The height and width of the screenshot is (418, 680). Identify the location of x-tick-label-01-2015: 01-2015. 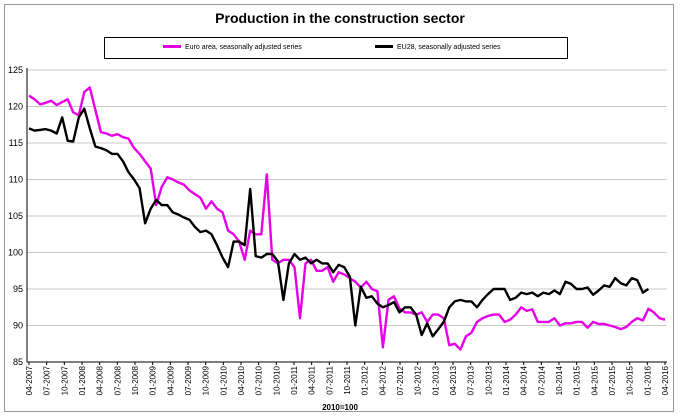
(577, 380).